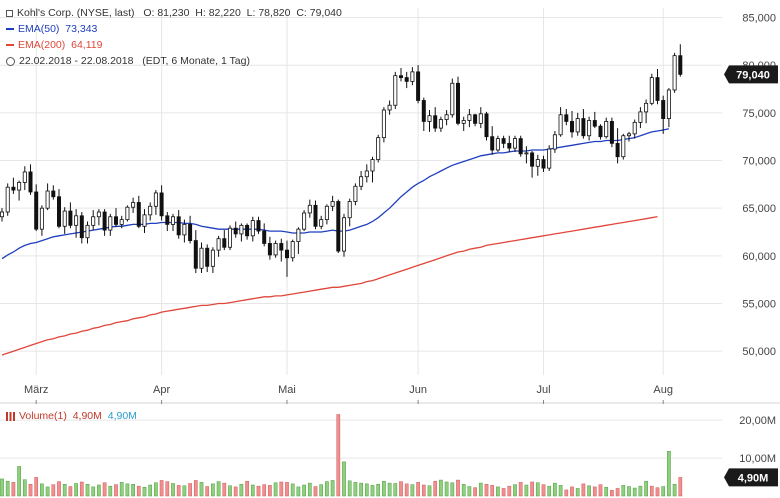 The height and width of the screenshot is (498, 780). Describe the element at coordinates (42, 45) in the screenshot. I see `ema200-label: EMA(200)` at that location.